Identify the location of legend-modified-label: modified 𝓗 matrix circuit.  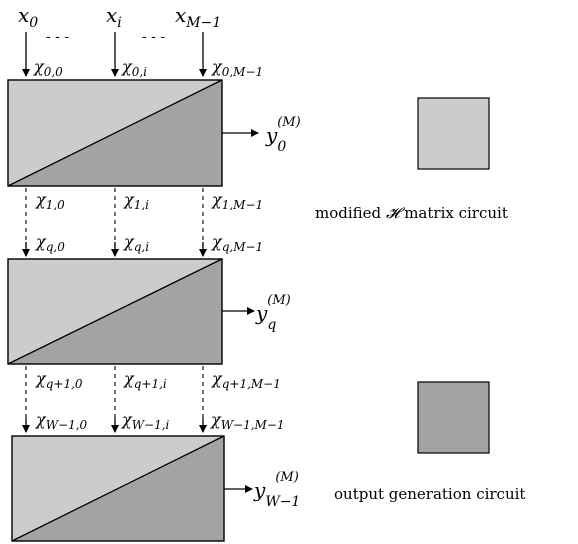
(411, 213).